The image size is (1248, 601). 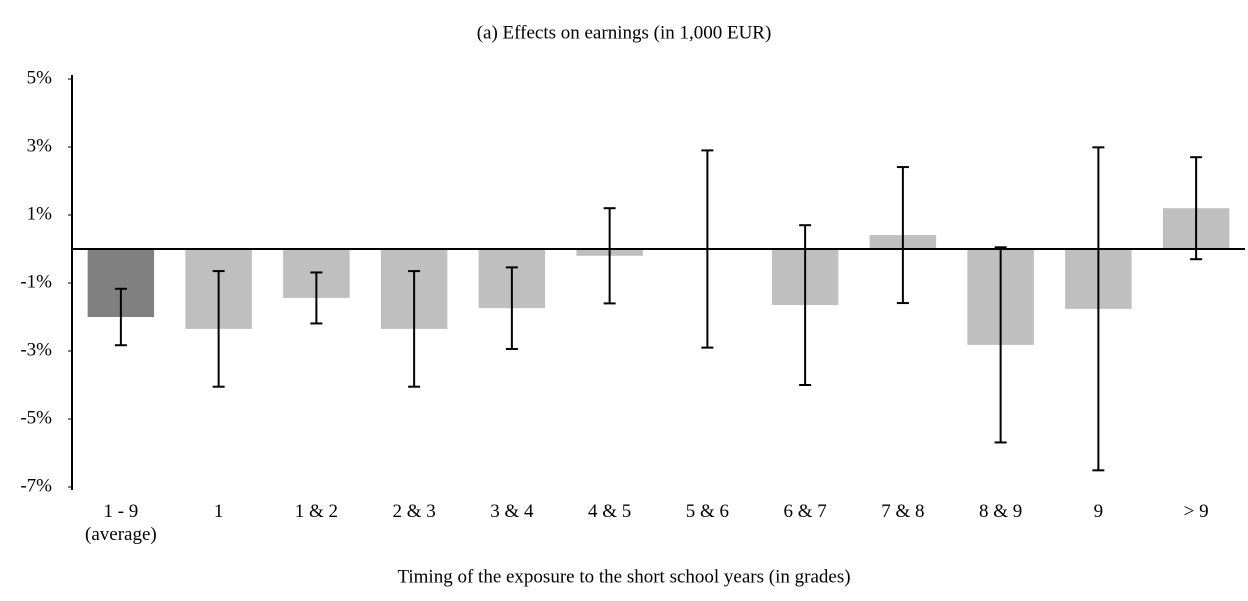 I want to click on x-tick-label: 4 & 5, so click(x=609, y=511).